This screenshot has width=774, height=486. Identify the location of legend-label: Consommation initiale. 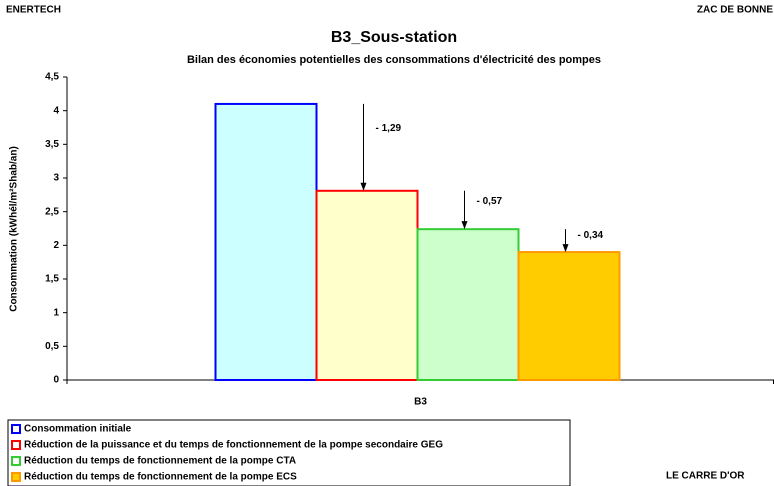
(78, 429).